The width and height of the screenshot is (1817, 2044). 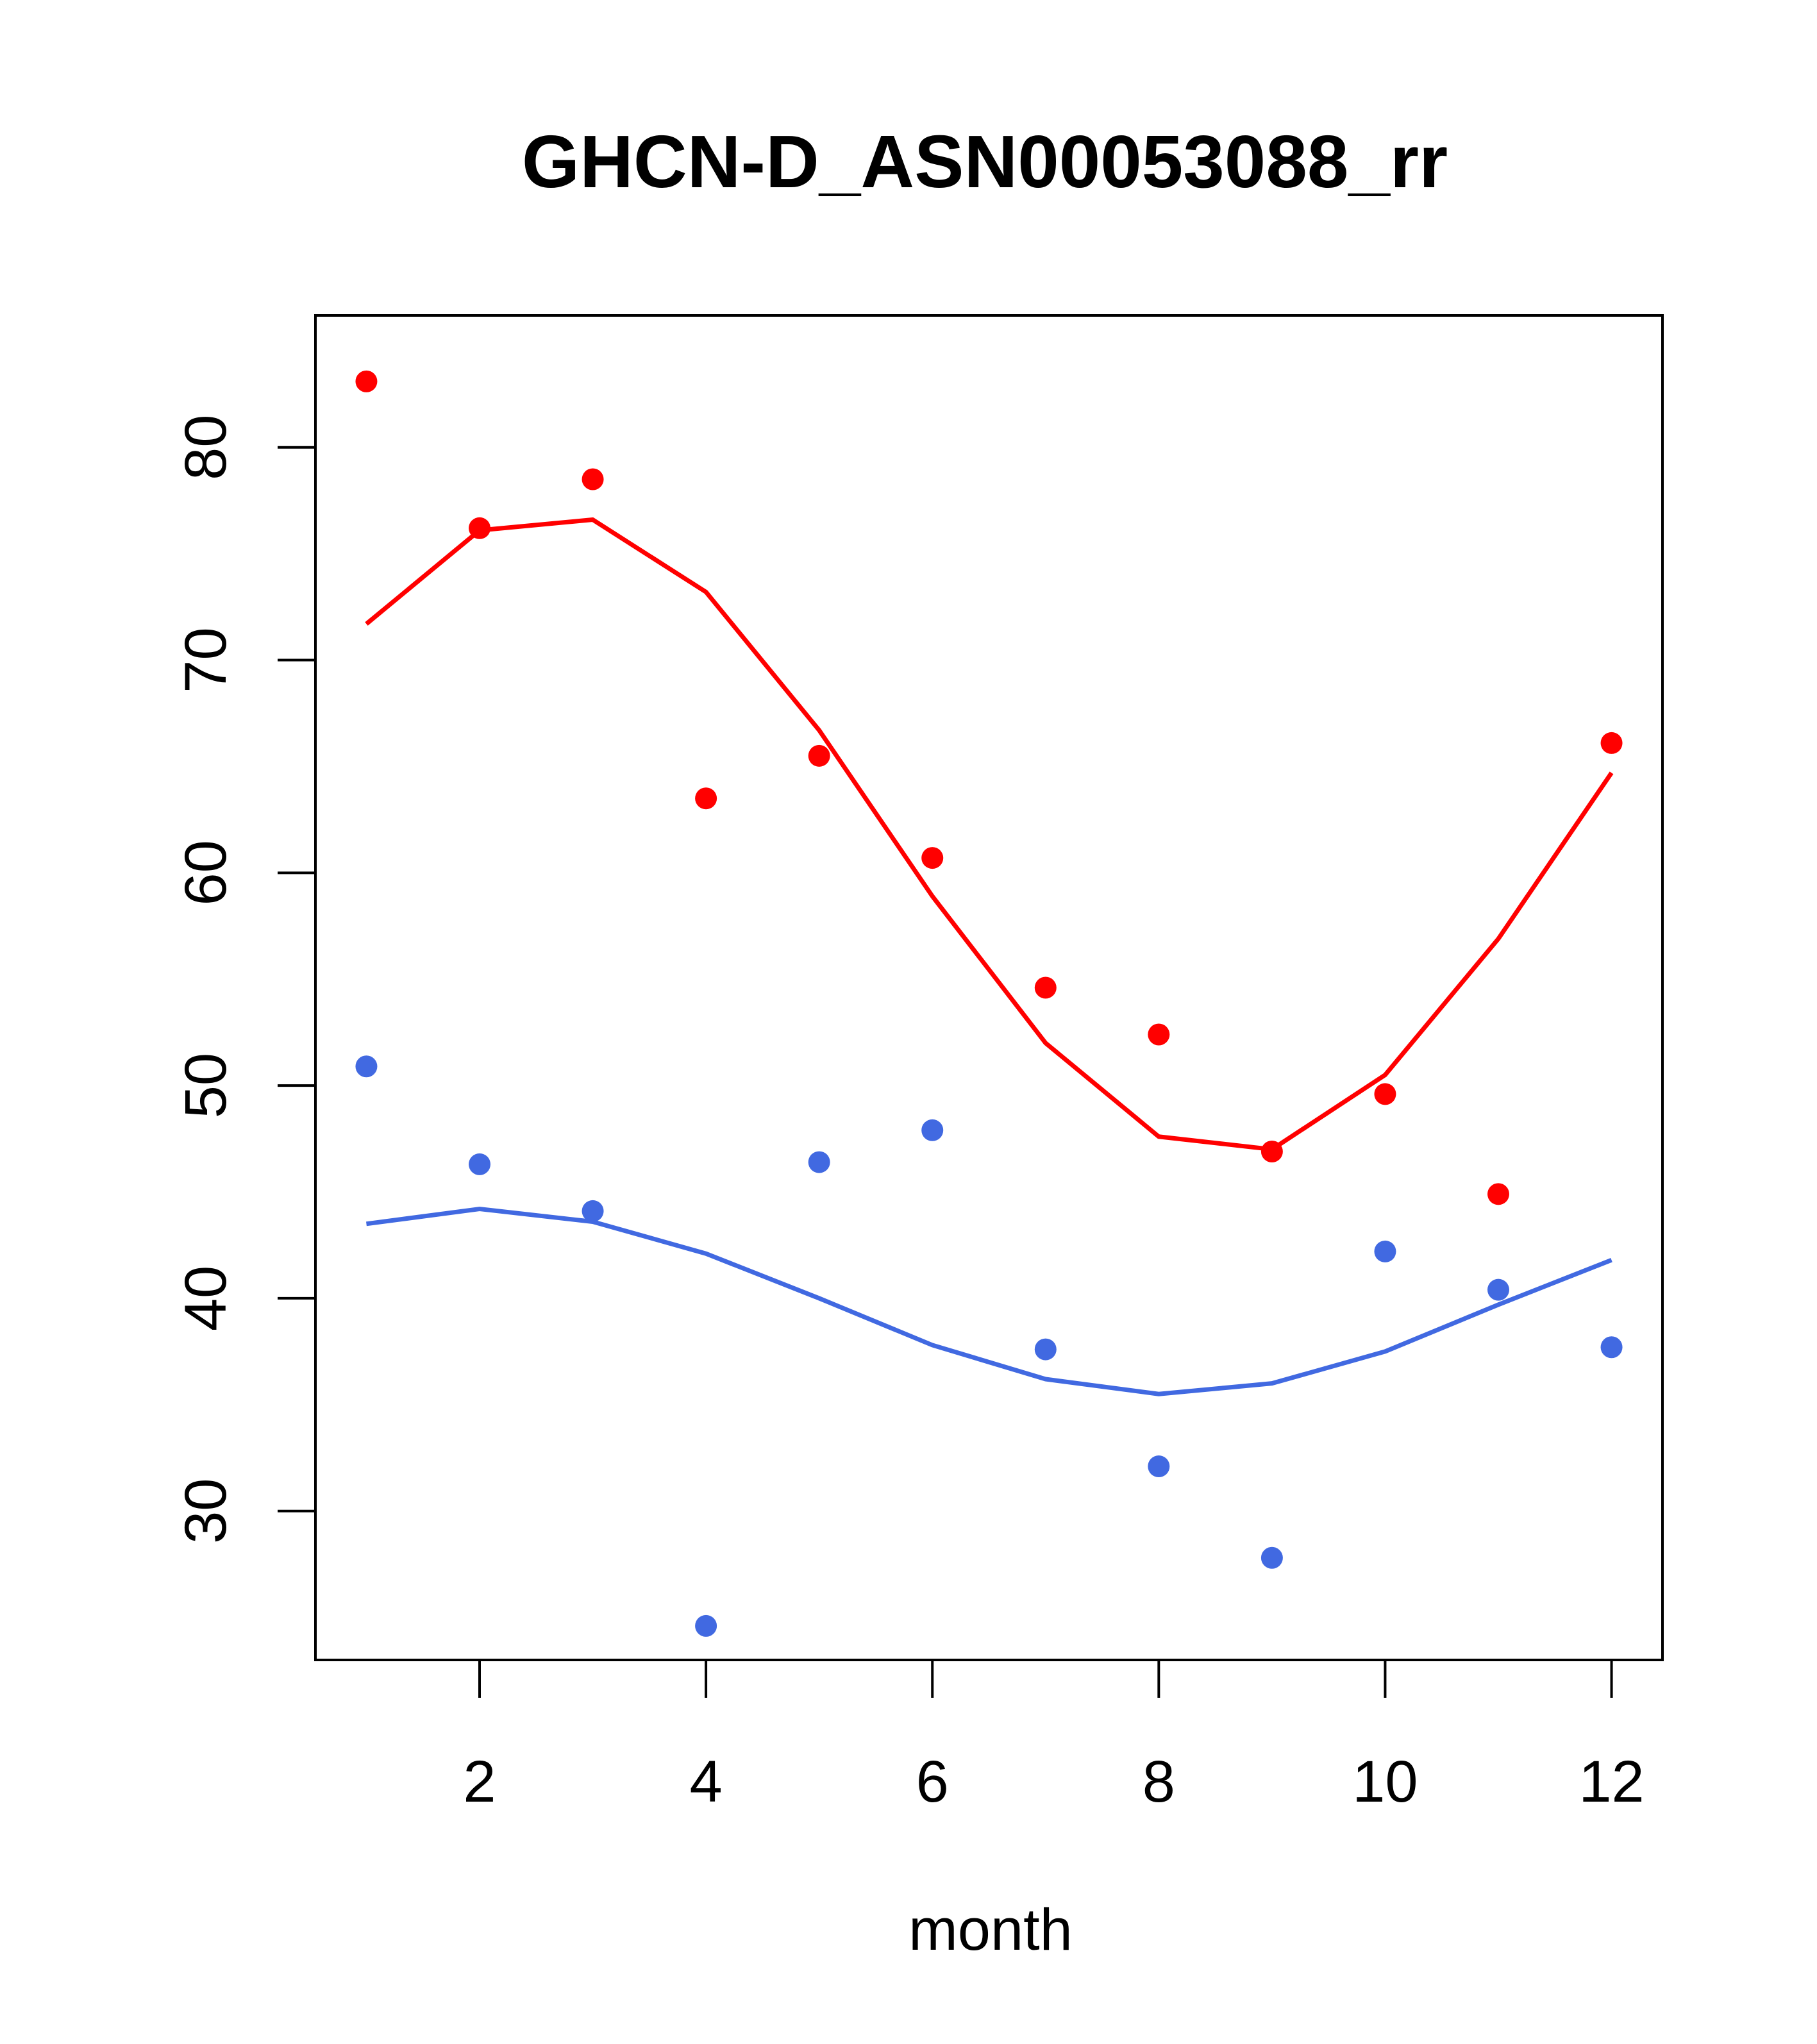 What do you see at coordinates (991, 1930) in the screenshot?
I see `x-axis-label: month` at bounding box center [991, 1930].